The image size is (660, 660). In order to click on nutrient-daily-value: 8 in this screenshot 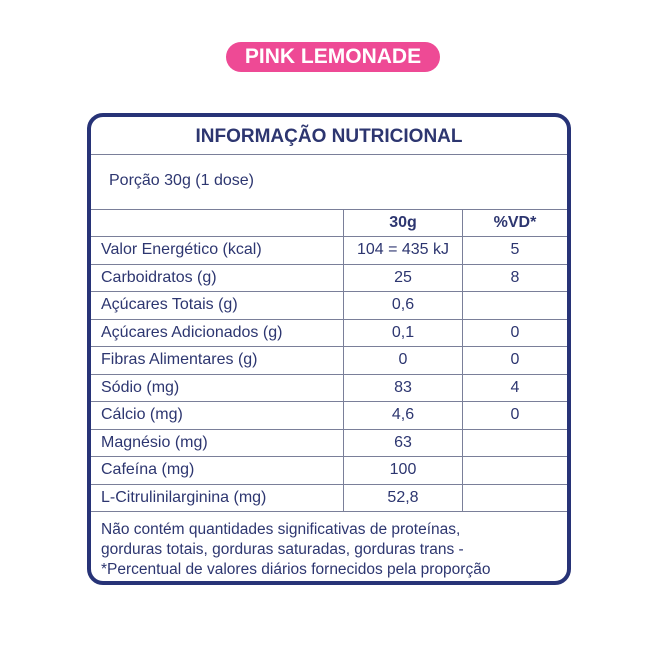, I will do `click(514, 278)`.